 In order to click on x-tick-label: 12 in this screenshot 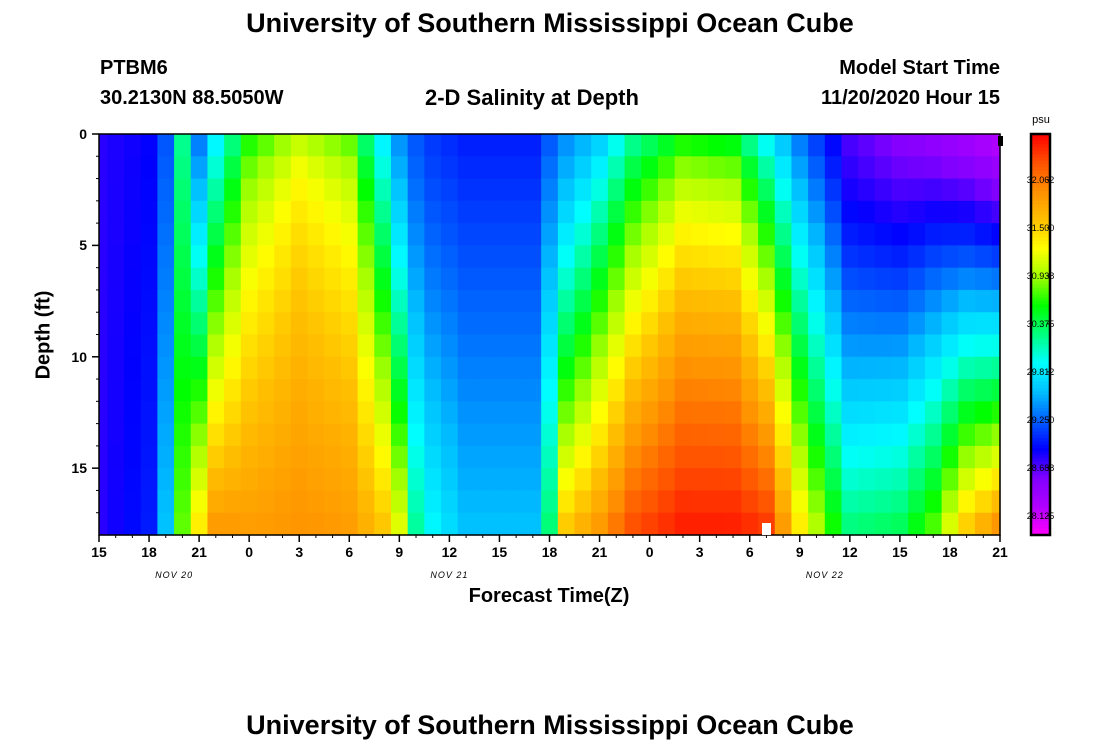, I will do `click(449, 552)`.